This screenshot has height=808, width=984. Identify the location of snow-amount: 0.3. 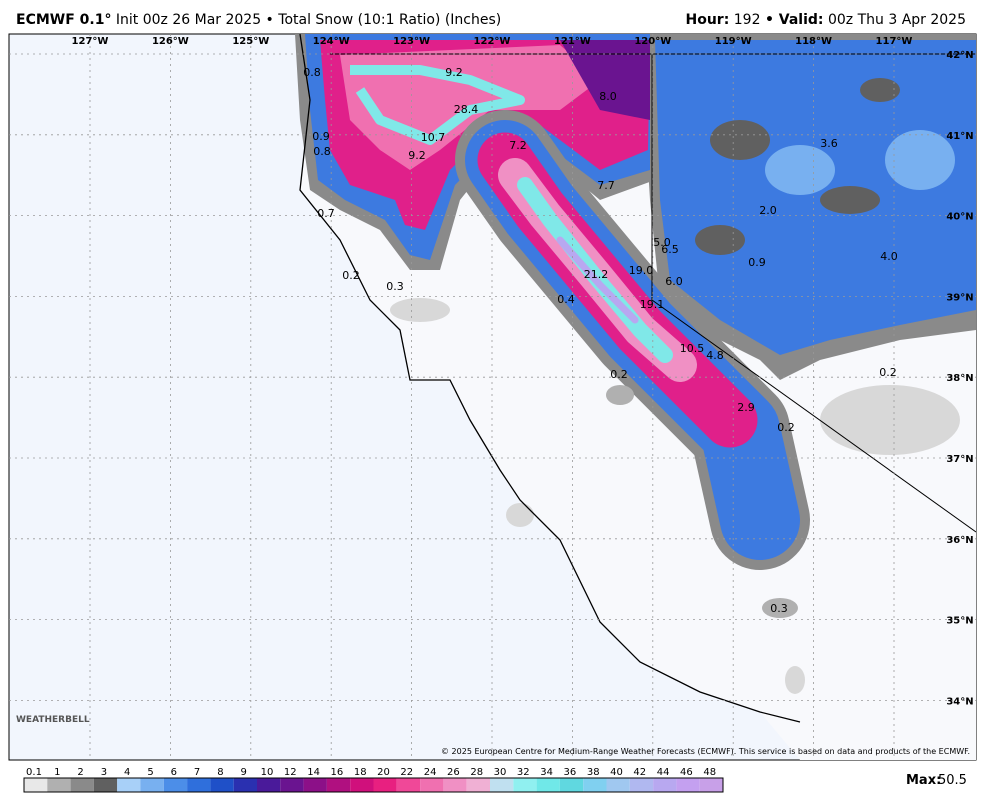
(395, 286).